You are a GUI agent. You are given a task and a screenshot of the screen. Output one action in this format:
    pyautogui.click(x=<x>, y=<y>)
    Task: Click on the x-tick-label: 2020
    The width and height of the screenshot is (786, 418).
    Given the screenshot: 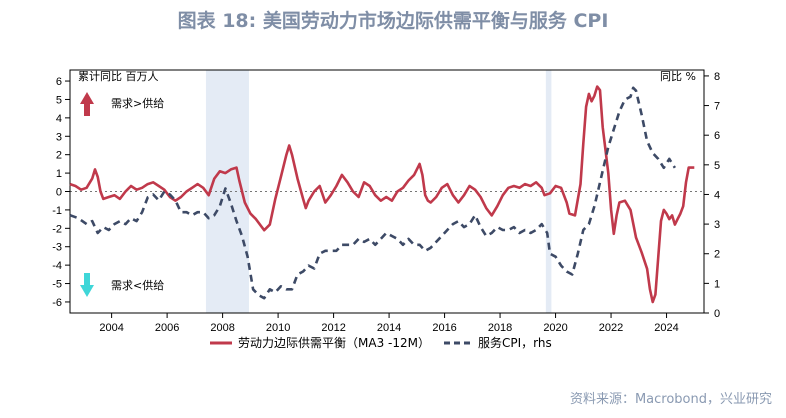 What is the action you would take?
    pyautogui.click(x=555, y=328)
    